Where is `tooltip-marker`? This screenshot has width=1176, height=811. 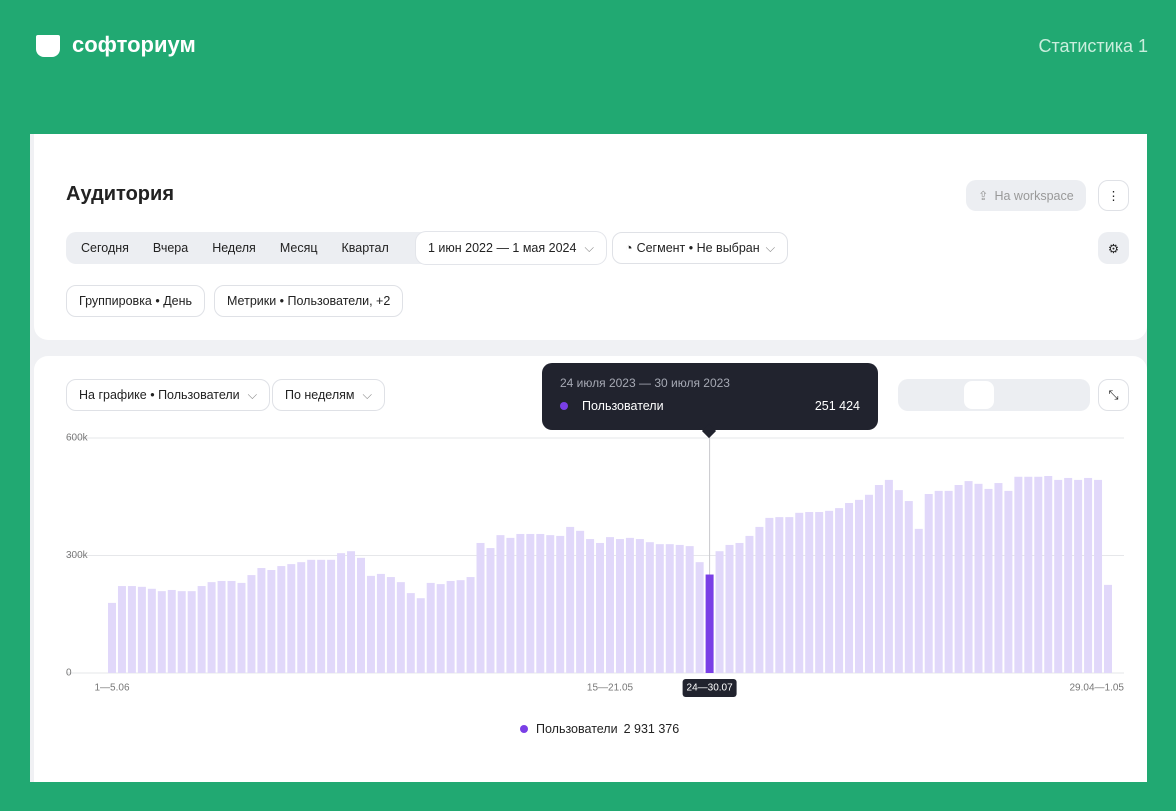
tooltip-marker is located at coordinates (564, 406).